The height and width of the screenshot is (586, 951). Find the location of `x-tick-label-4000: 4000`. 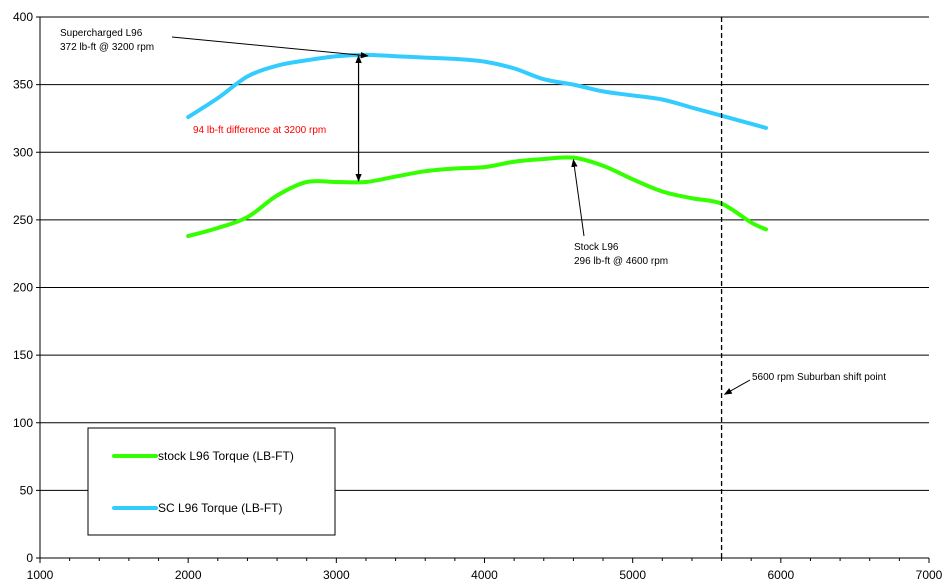

x-tick-label-4000: 4000 is located at coordinates (484, 575).